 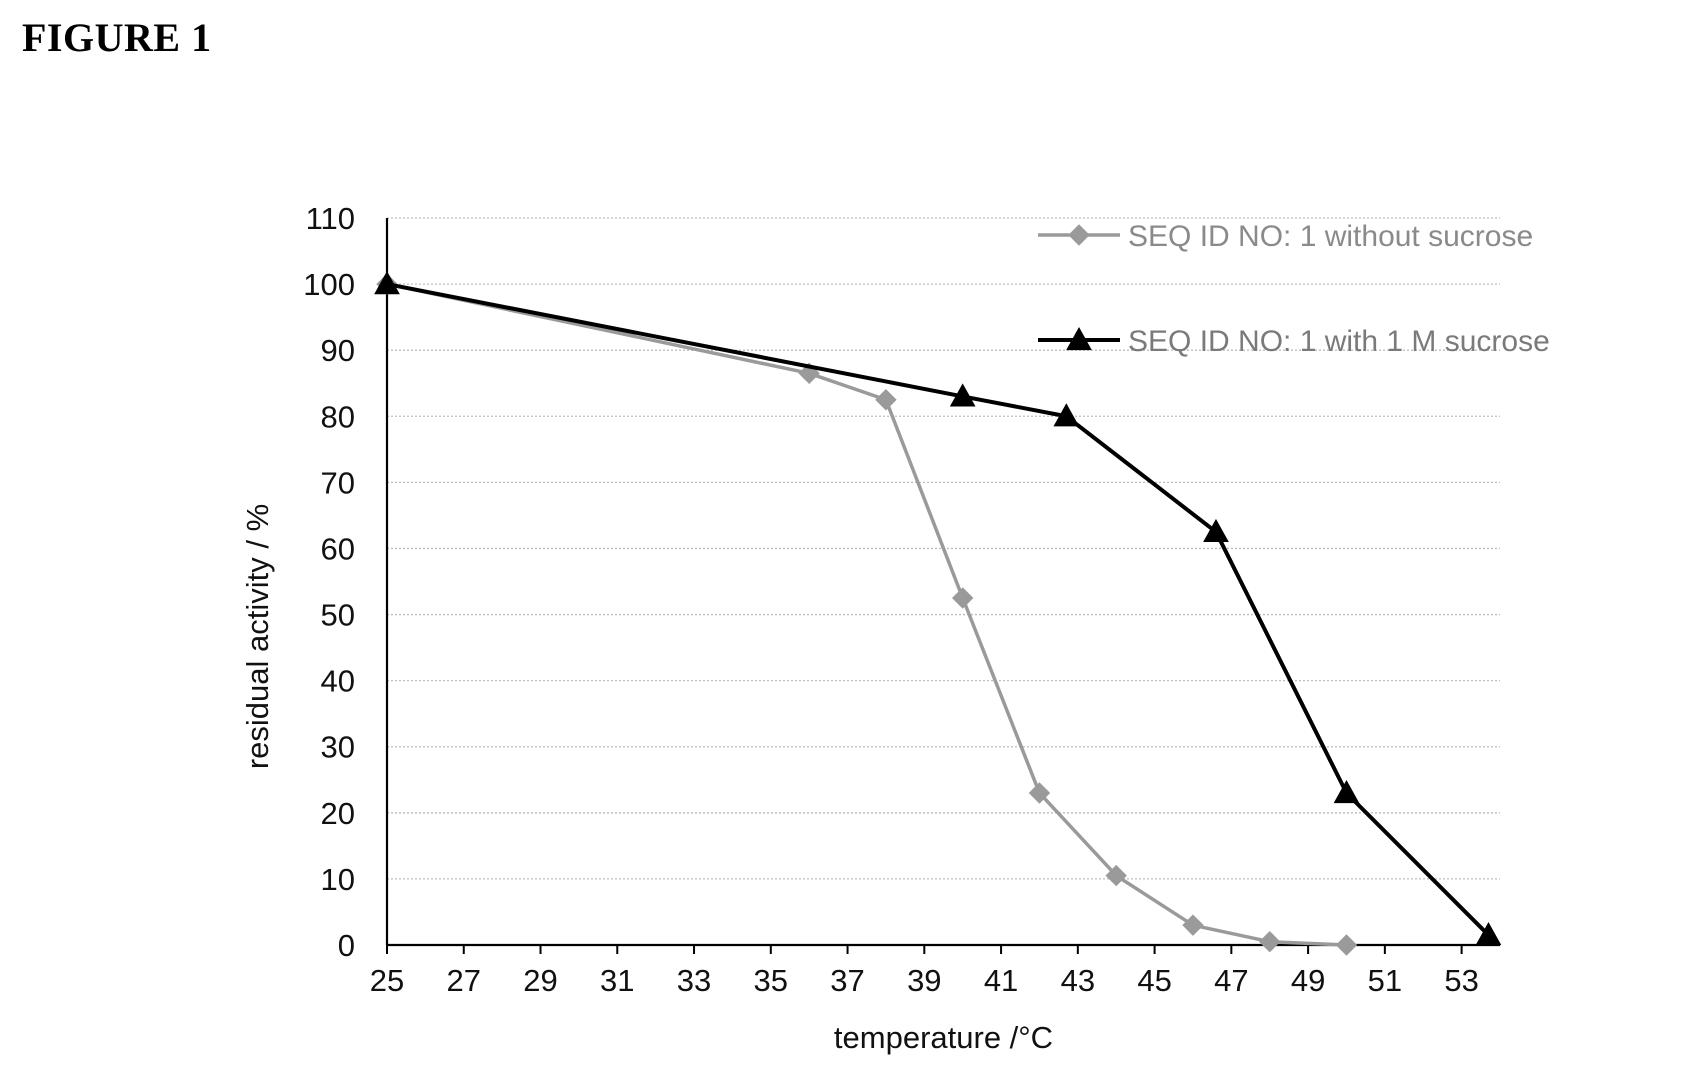 I want to click on y-tick-label: 100, so click(x=329, y=284).